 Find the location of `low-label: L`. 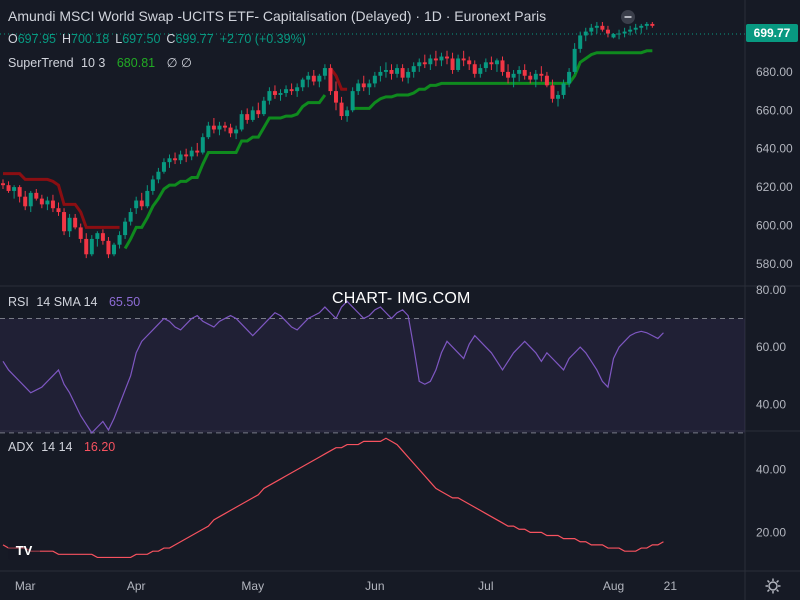

low-label: L is located at coordinates (119, 39).